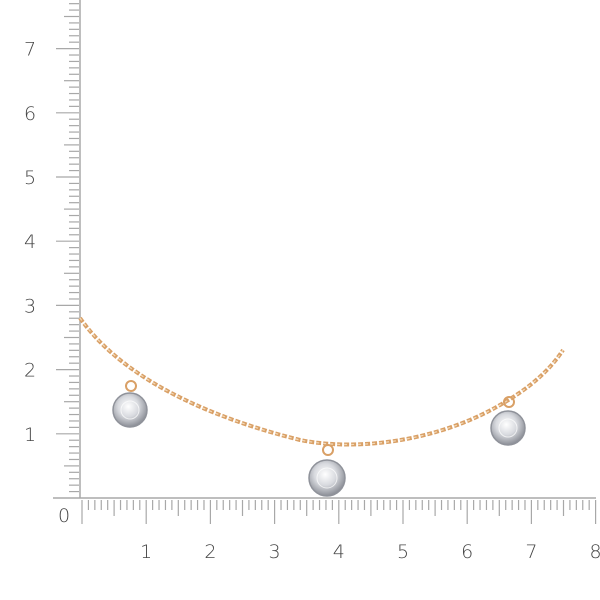  I want to click on ruler-x-label: 4, so click(339, 552).